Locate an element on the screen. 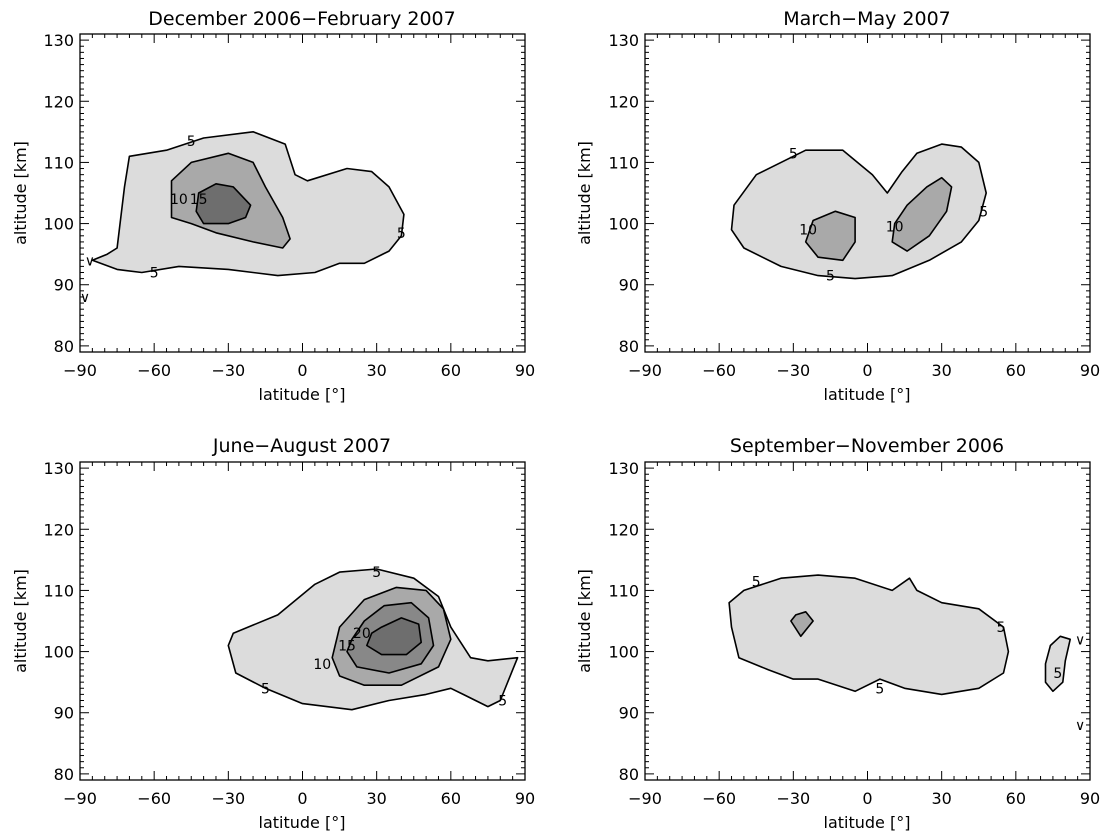 The width and height of the screenshot is (1104, 837). contour-label: 20 is located at coordinates (362, 634).